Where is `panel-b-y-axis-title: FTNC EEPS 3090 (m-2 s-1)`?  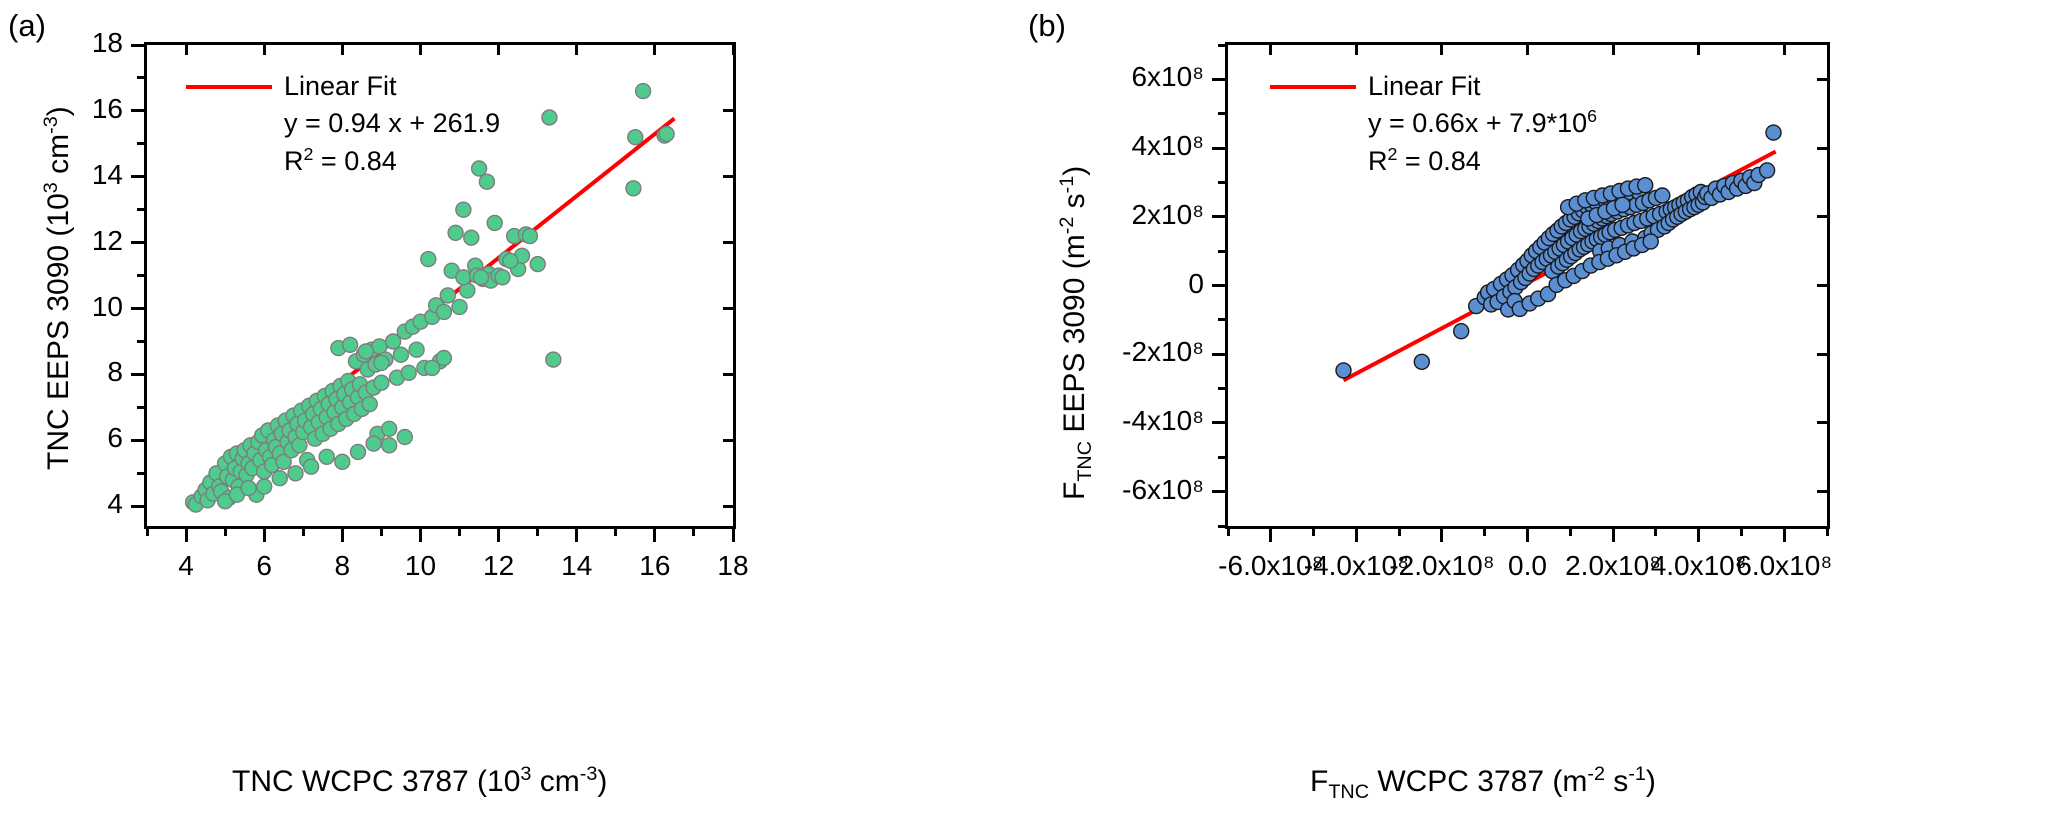 panel-b-y-axis-title: FTNC EEPS 3090 (m-2 s-1) is located at coordinates (1076, 332).